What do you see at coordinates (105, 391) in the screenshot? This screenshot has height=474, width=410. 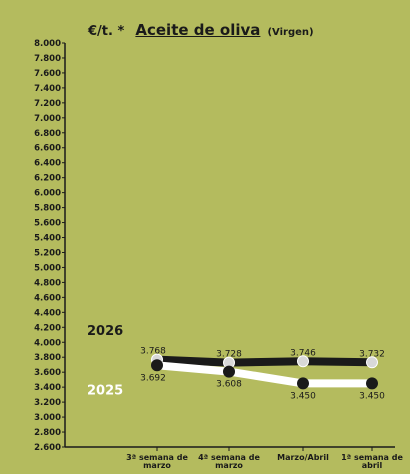 I see `series-name-2025: 2025` at bounding box center [105, 391].